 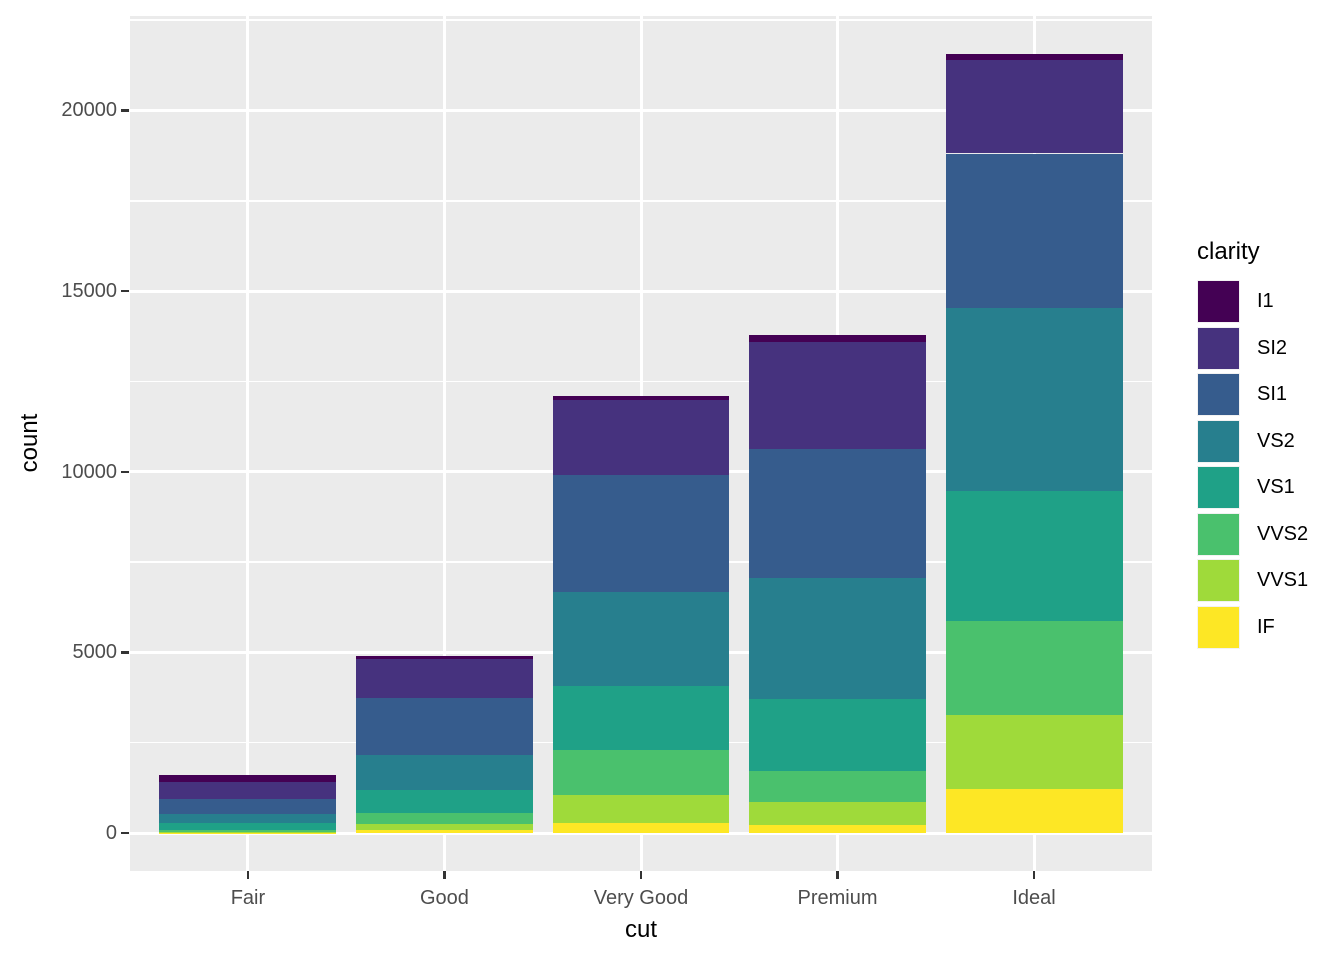 I want to click on bar-segment-good-vs2, so click(x=444, y=772).